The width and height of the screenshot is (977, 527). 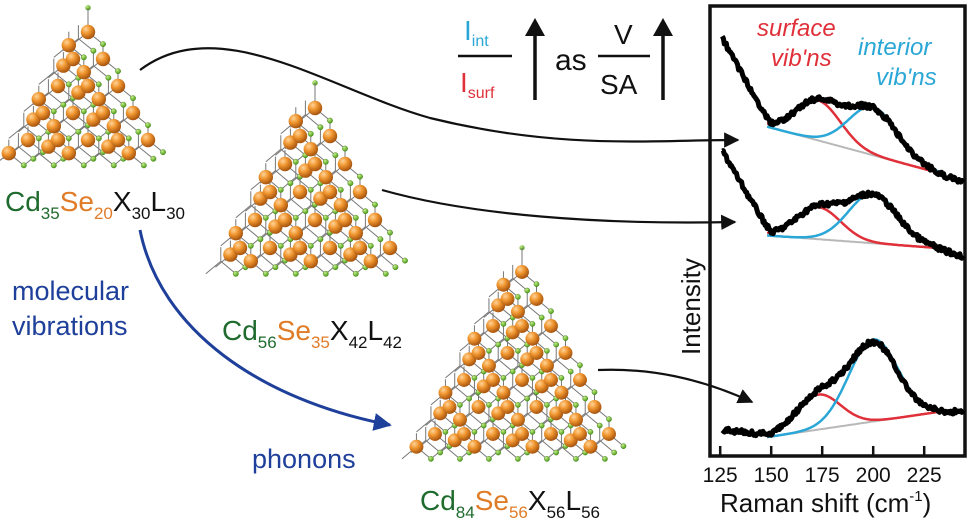 What do you see at coordinates (70, 326) in the screenshot?
I see `label-vibrations: vibrations` at bounding box center [70, 326].